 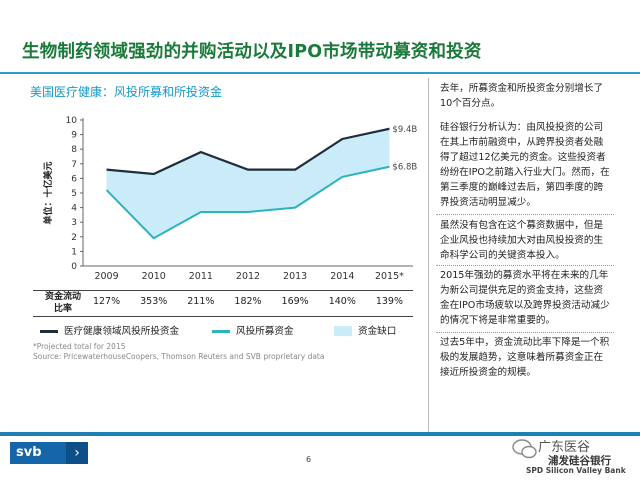 What do you see at coordinates (106, 276) in the screenshot?
I see `x-tick-label: 2009` at bounding box center [106, 276].